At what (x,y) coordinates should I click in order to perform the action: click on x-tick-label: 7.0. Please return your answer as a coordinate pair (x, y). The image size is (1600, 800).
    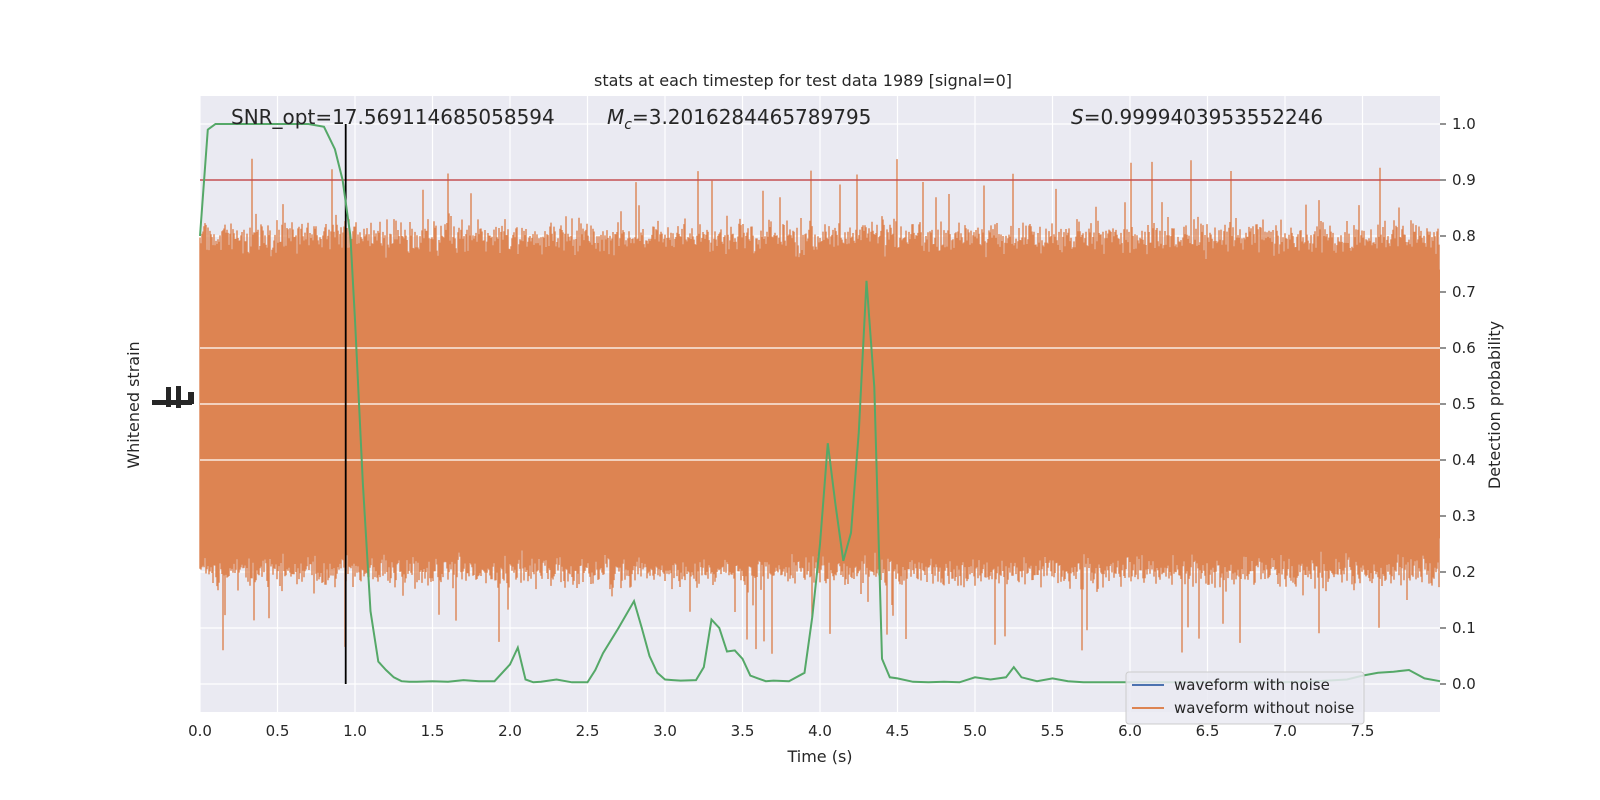
    Looking at the image, I should click on (1285, 731).